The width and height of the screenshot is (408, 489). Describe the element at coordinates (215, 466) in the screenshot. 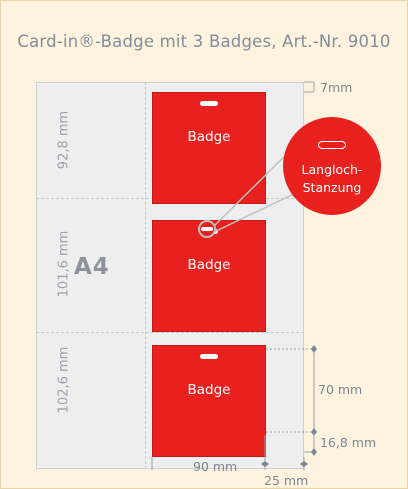

I see `dim-badge-width: 90 mm` at that location.